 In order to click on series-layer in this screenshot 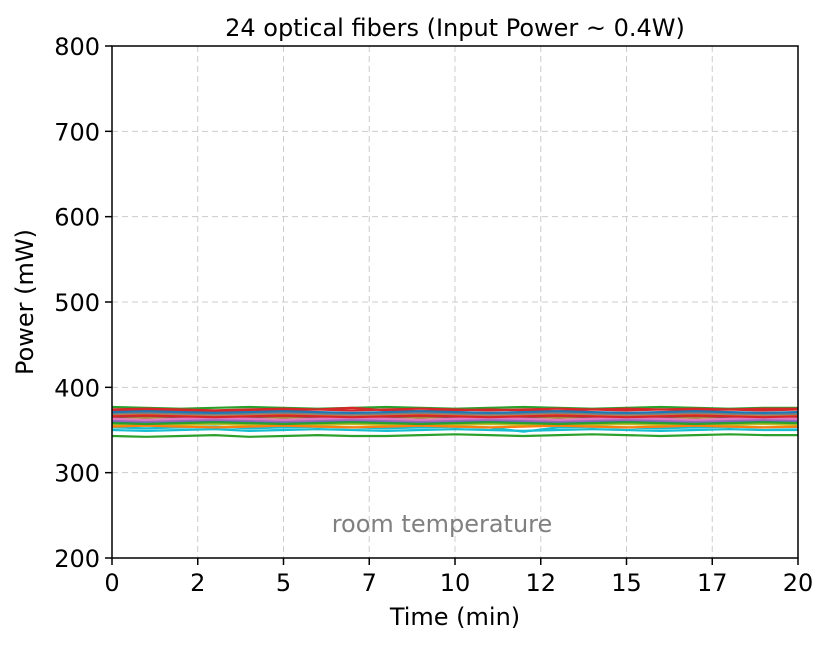, I will do `click(455, 421)`.